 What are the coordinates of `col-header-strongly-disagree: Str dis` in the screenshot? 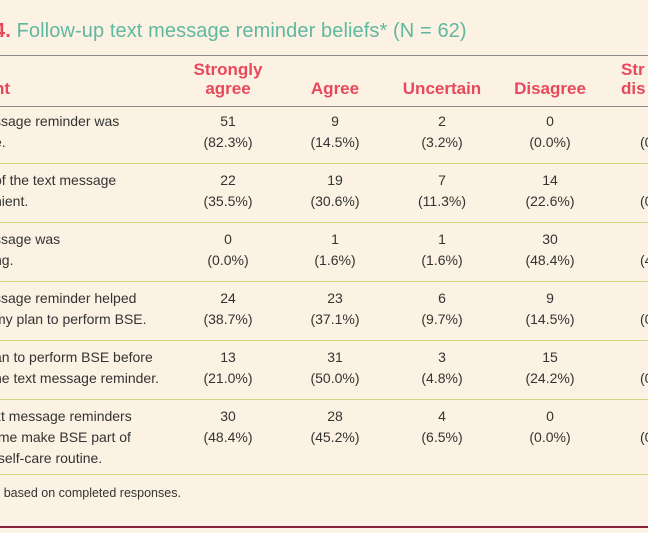 It's located at (633, 79).